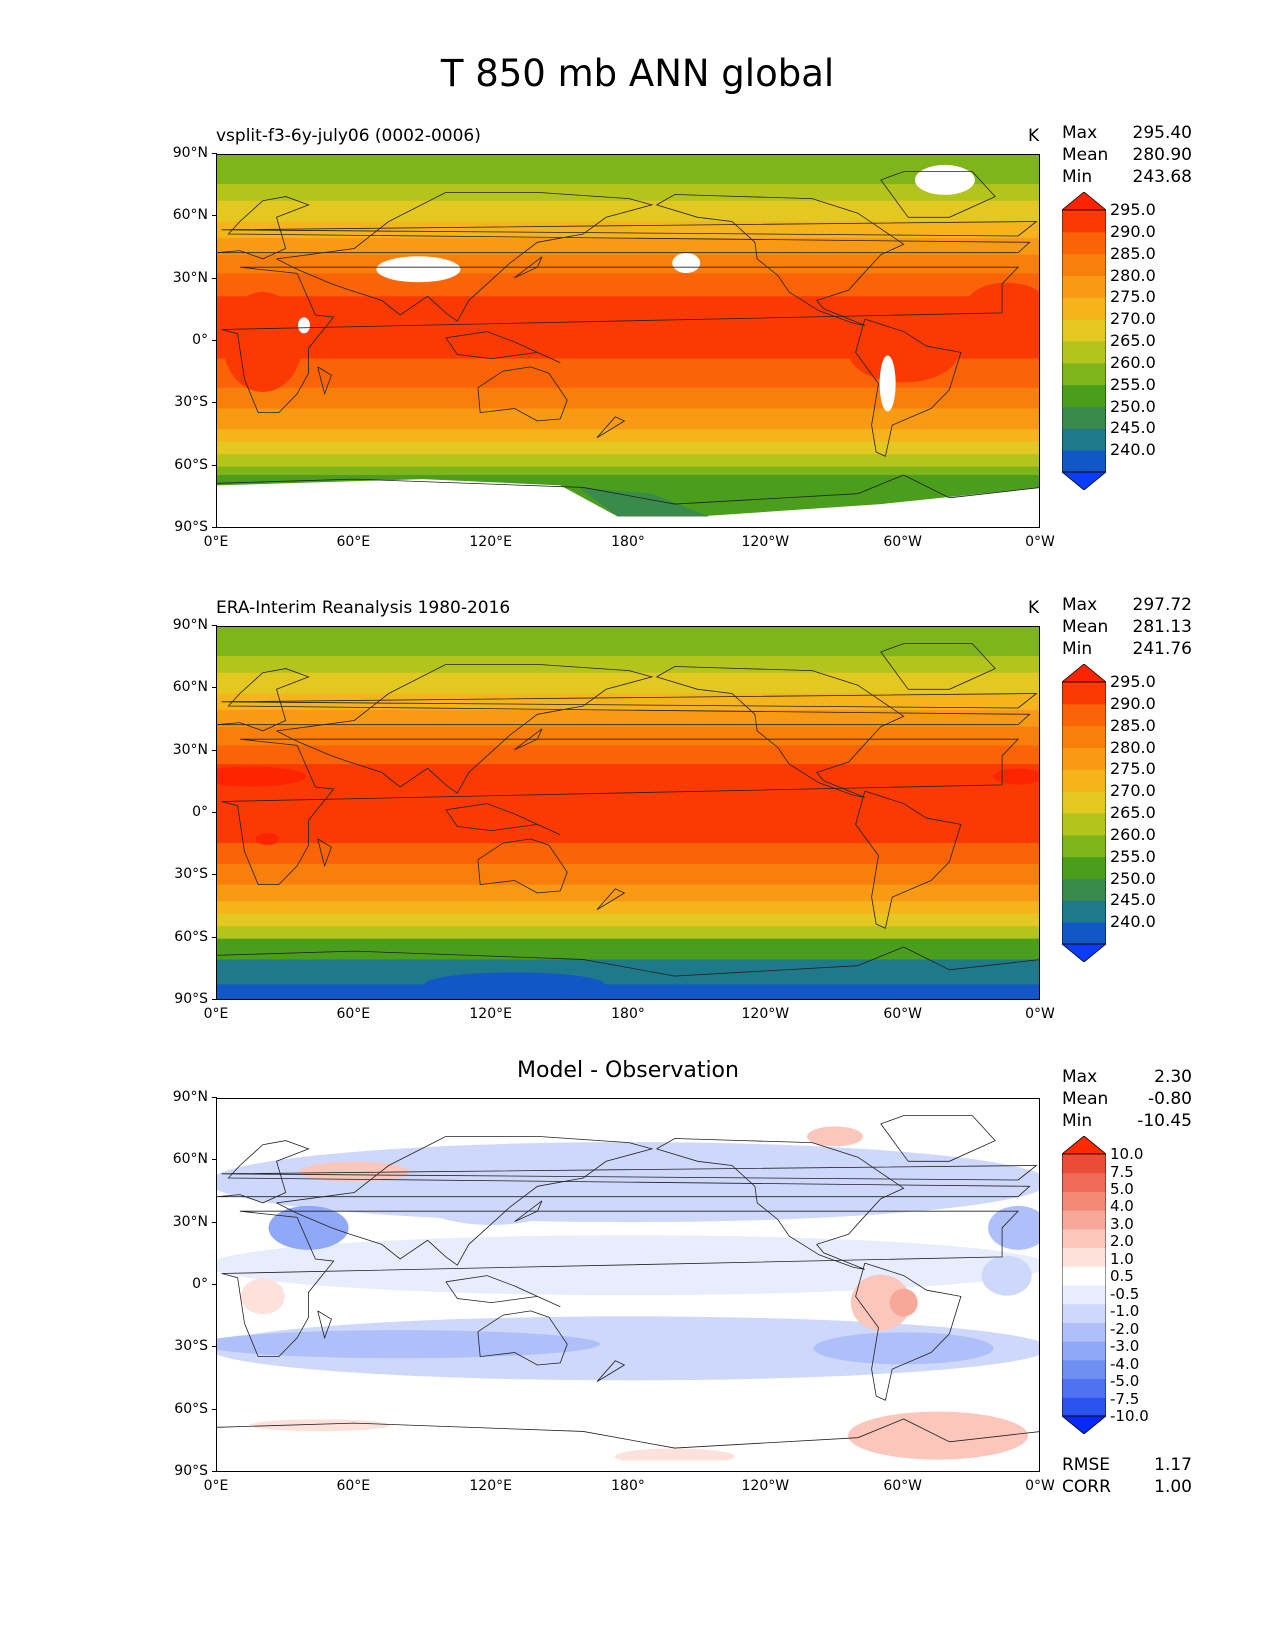 This screenshot has width=1275, height=1650. Describe the element at coordinates (1077, 177) in the screenshot. I see `stat-label: Min` at that location.